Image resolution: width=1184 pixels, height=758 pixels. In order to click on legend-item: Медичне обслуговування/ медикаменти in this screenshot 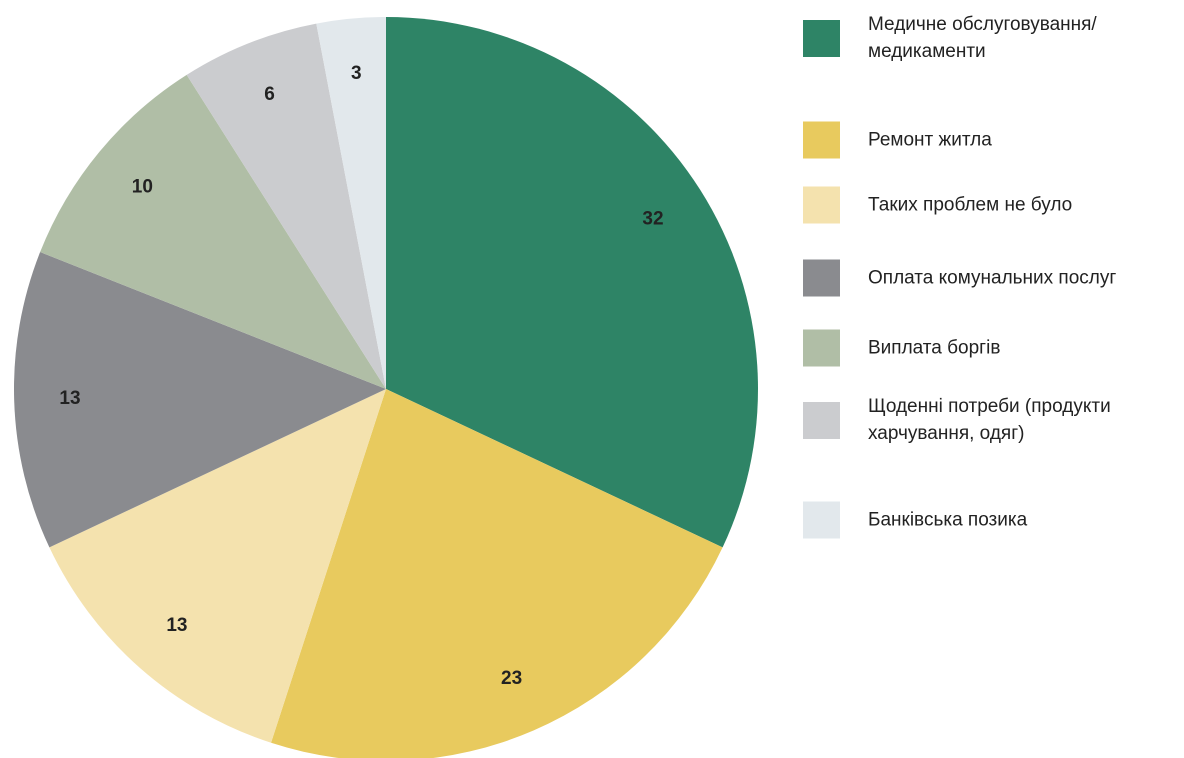, I will do `click(991, 38)`.